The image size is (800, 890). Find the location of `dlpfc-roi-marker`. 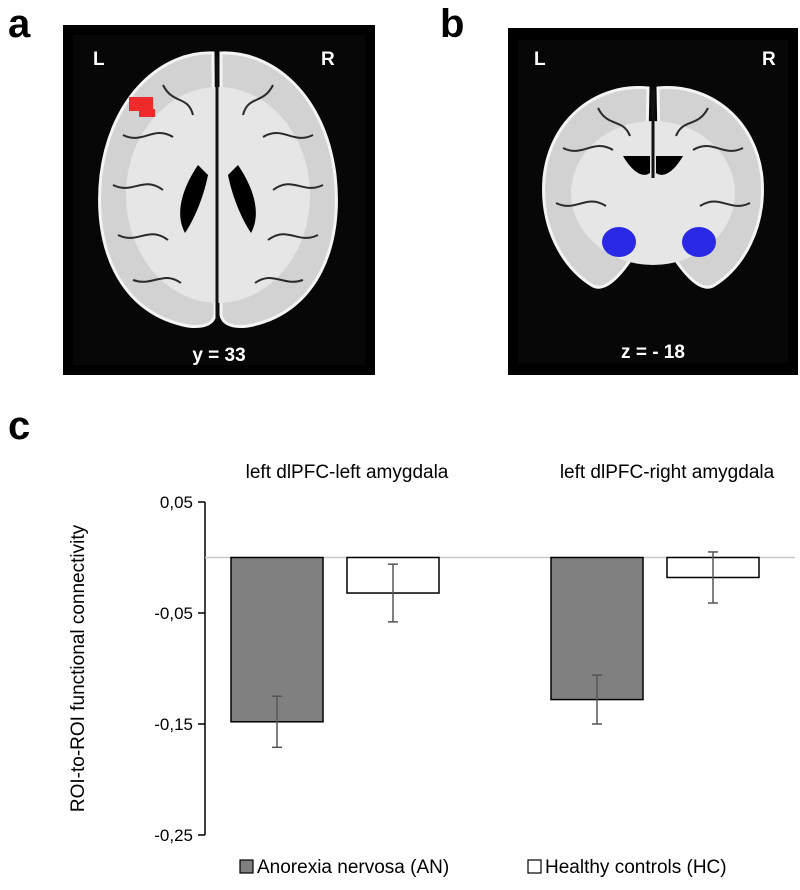

dlpfc-roi-marker is located at coordinates (142, 107).